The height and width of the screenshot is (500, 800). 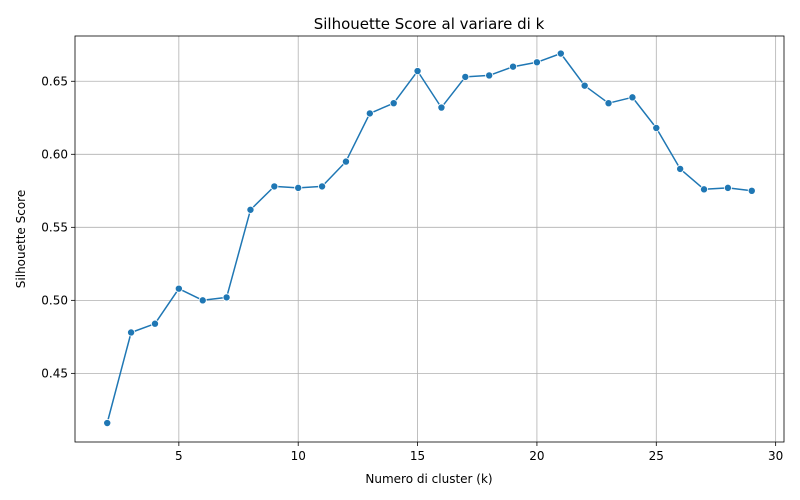 I want to click on x-tick-label: 10, so click(x=298, y=456).